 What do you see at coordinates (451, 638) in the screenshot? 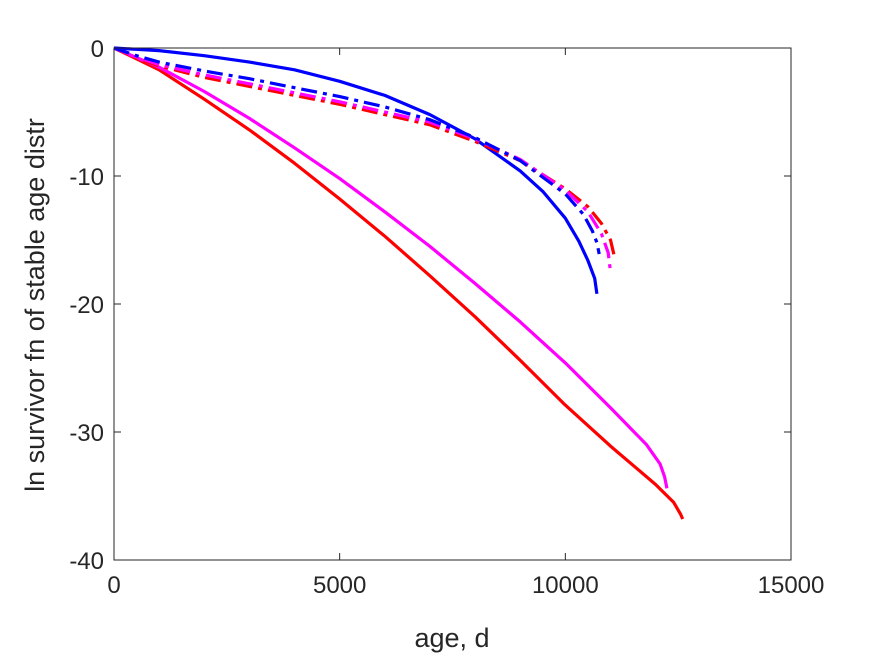
I see `x-axis-label: age, d` at bounding box center [451, 638].